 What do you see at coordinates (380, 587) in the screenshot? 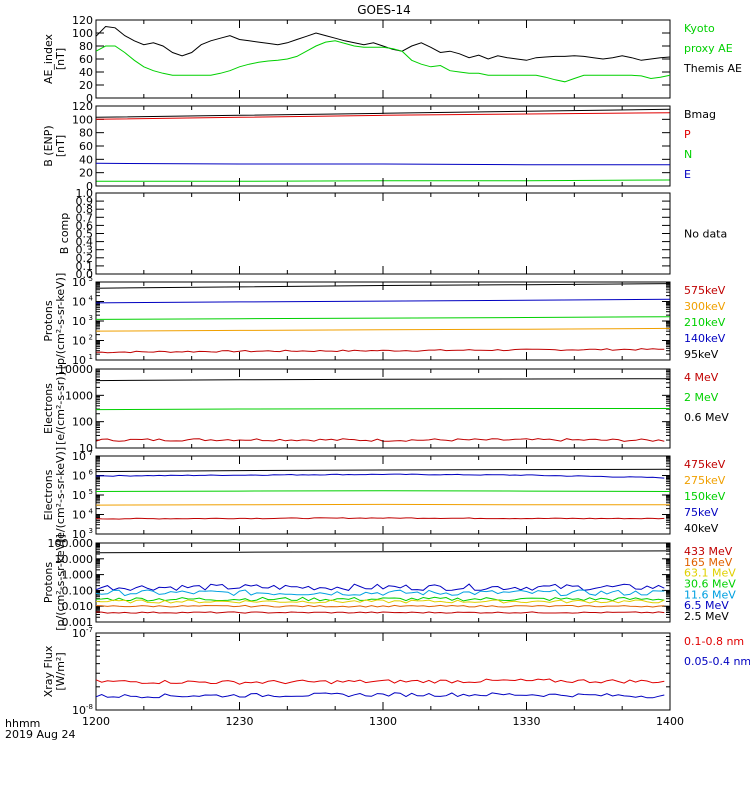
I see `series-line-6-5-mev` at bounding box center [380, 587].